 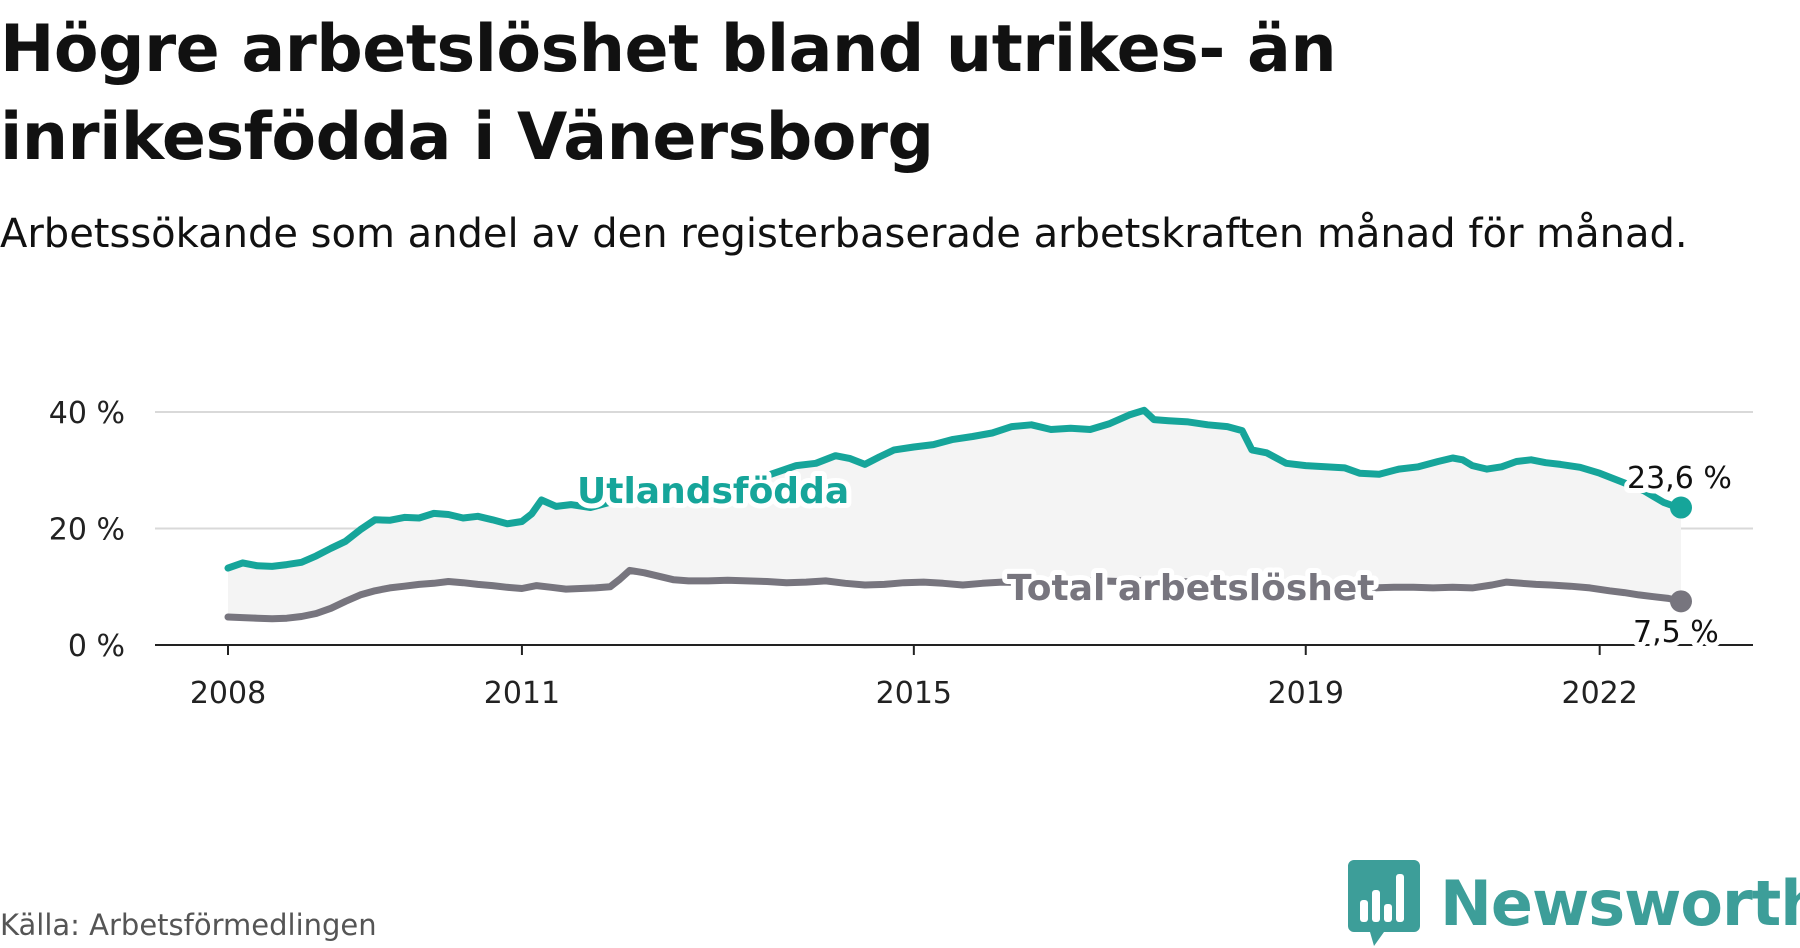 What do you see at coordinates (1620, 903) in the screenshot?
I see `newsworthy-brand-name: Newsworthy` at bounding box center [1620, 903].